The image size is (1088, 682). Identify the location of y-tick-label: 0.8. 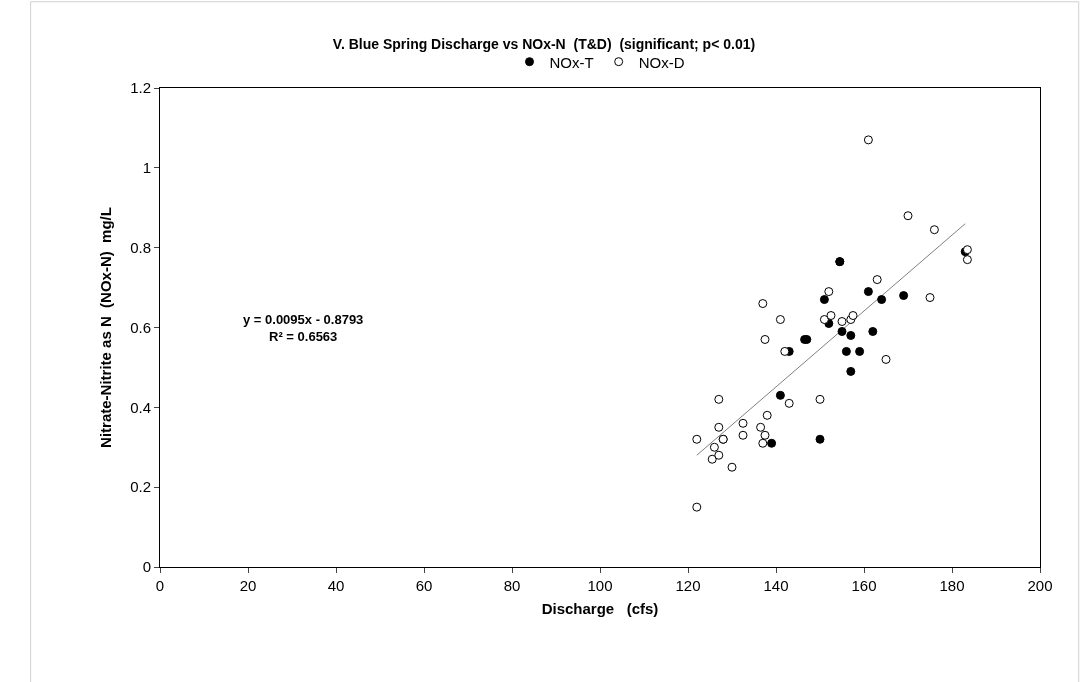
(140, 247).